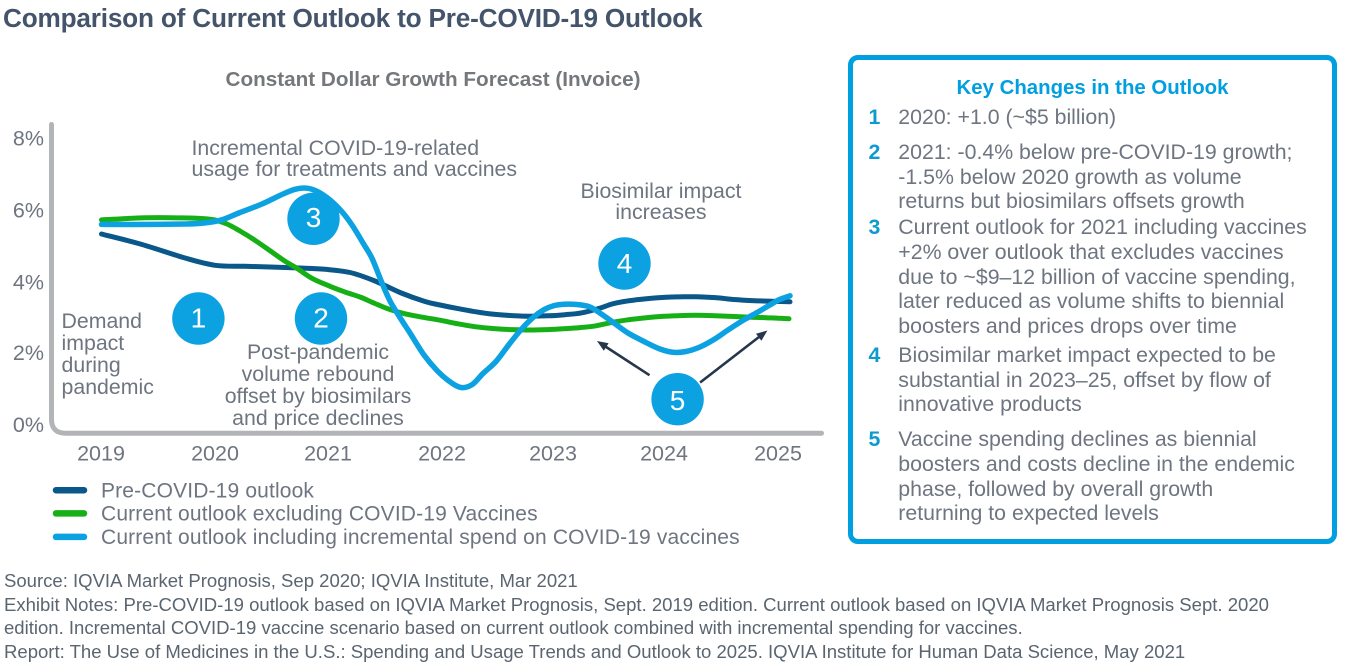 The image size is (1352, 672). I want to click on svg-text: 3, so click(314, 217).